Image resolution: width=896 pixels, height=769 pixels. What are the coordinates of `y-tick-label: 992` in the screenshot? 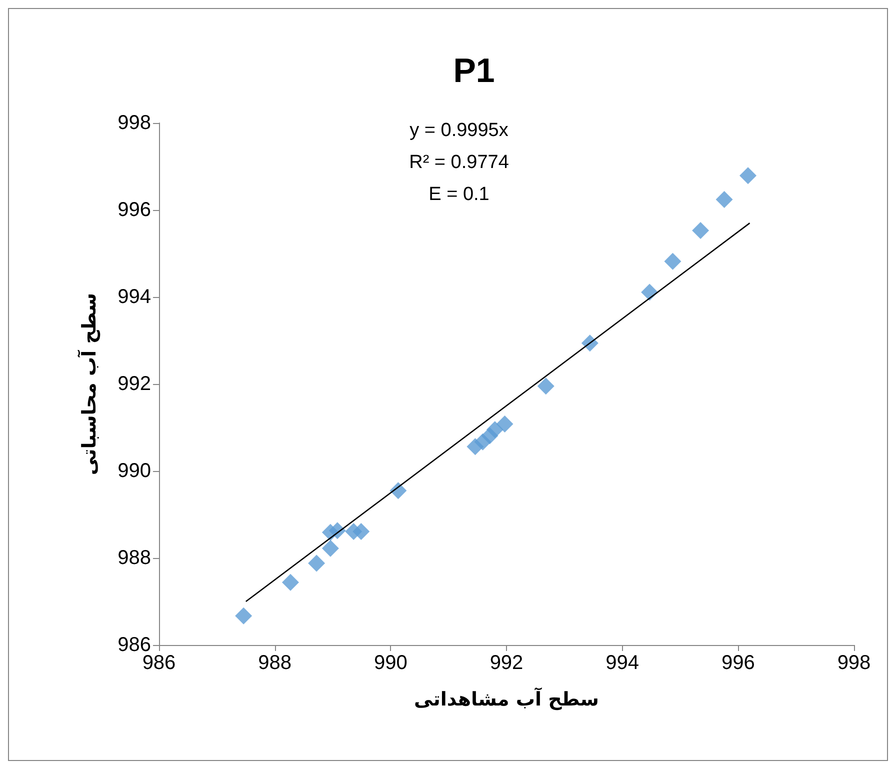 It's located at (134, 384).